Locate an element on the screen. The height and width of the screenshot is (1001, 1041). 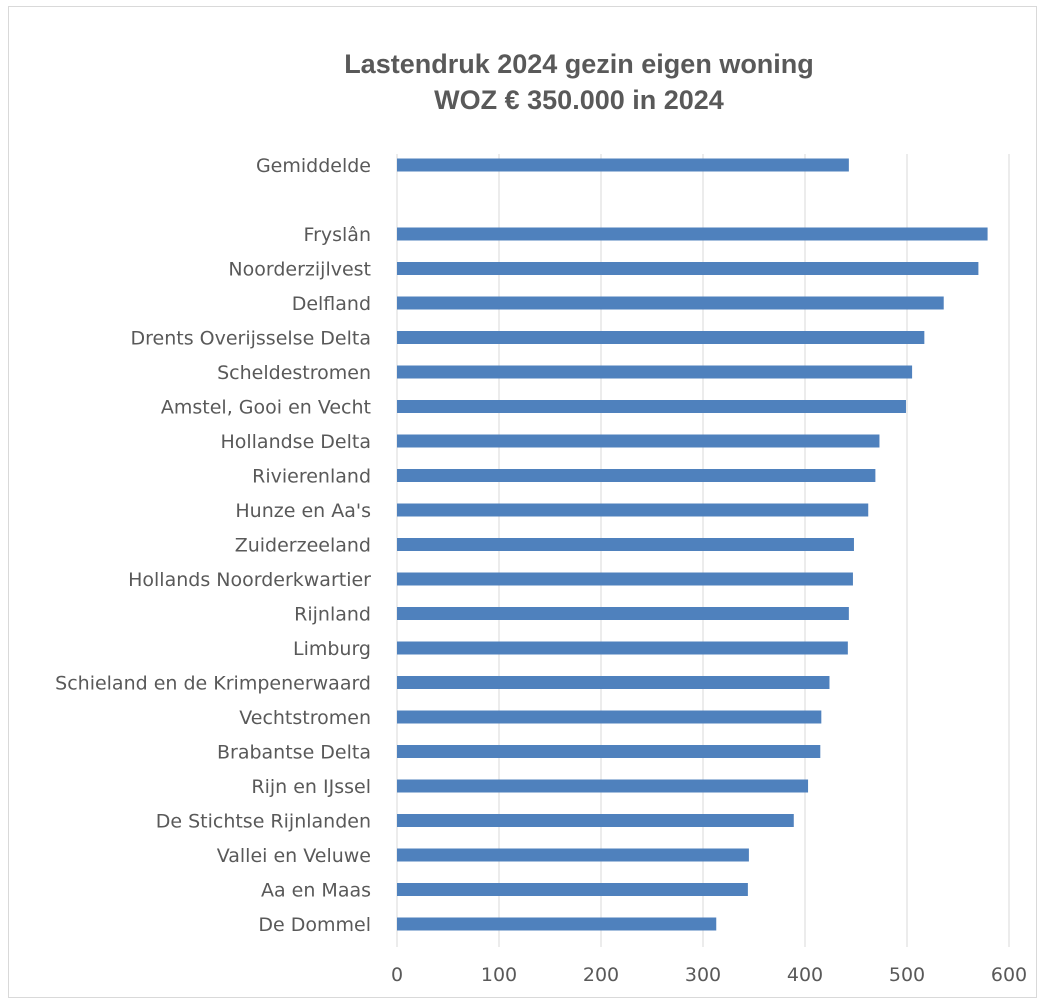
x-tick-label: 400 is located at coordinates (805, 975).